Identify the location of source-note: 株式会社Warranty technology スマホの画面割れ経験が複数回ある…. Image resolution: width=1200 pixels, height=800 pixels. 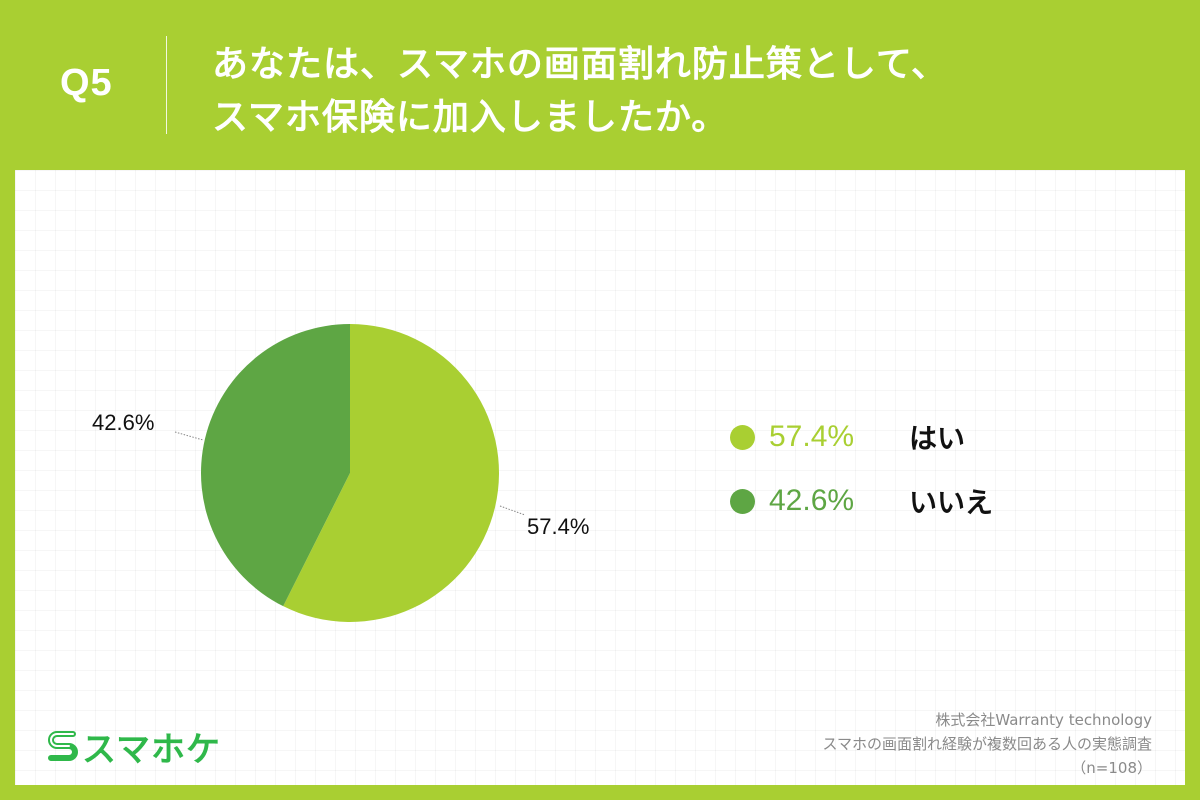
(987, 744).